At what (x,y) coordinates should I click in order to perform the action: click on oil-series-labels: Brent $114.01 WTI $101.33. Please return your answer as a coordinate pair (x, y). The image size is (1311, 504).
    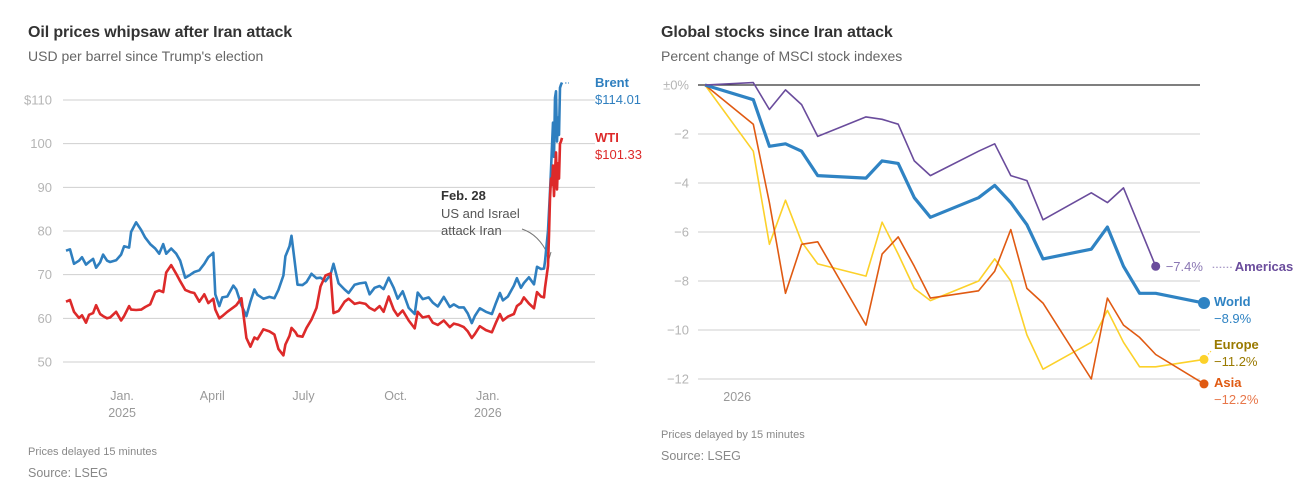
    Looking at the image, I should click on (603, 118).